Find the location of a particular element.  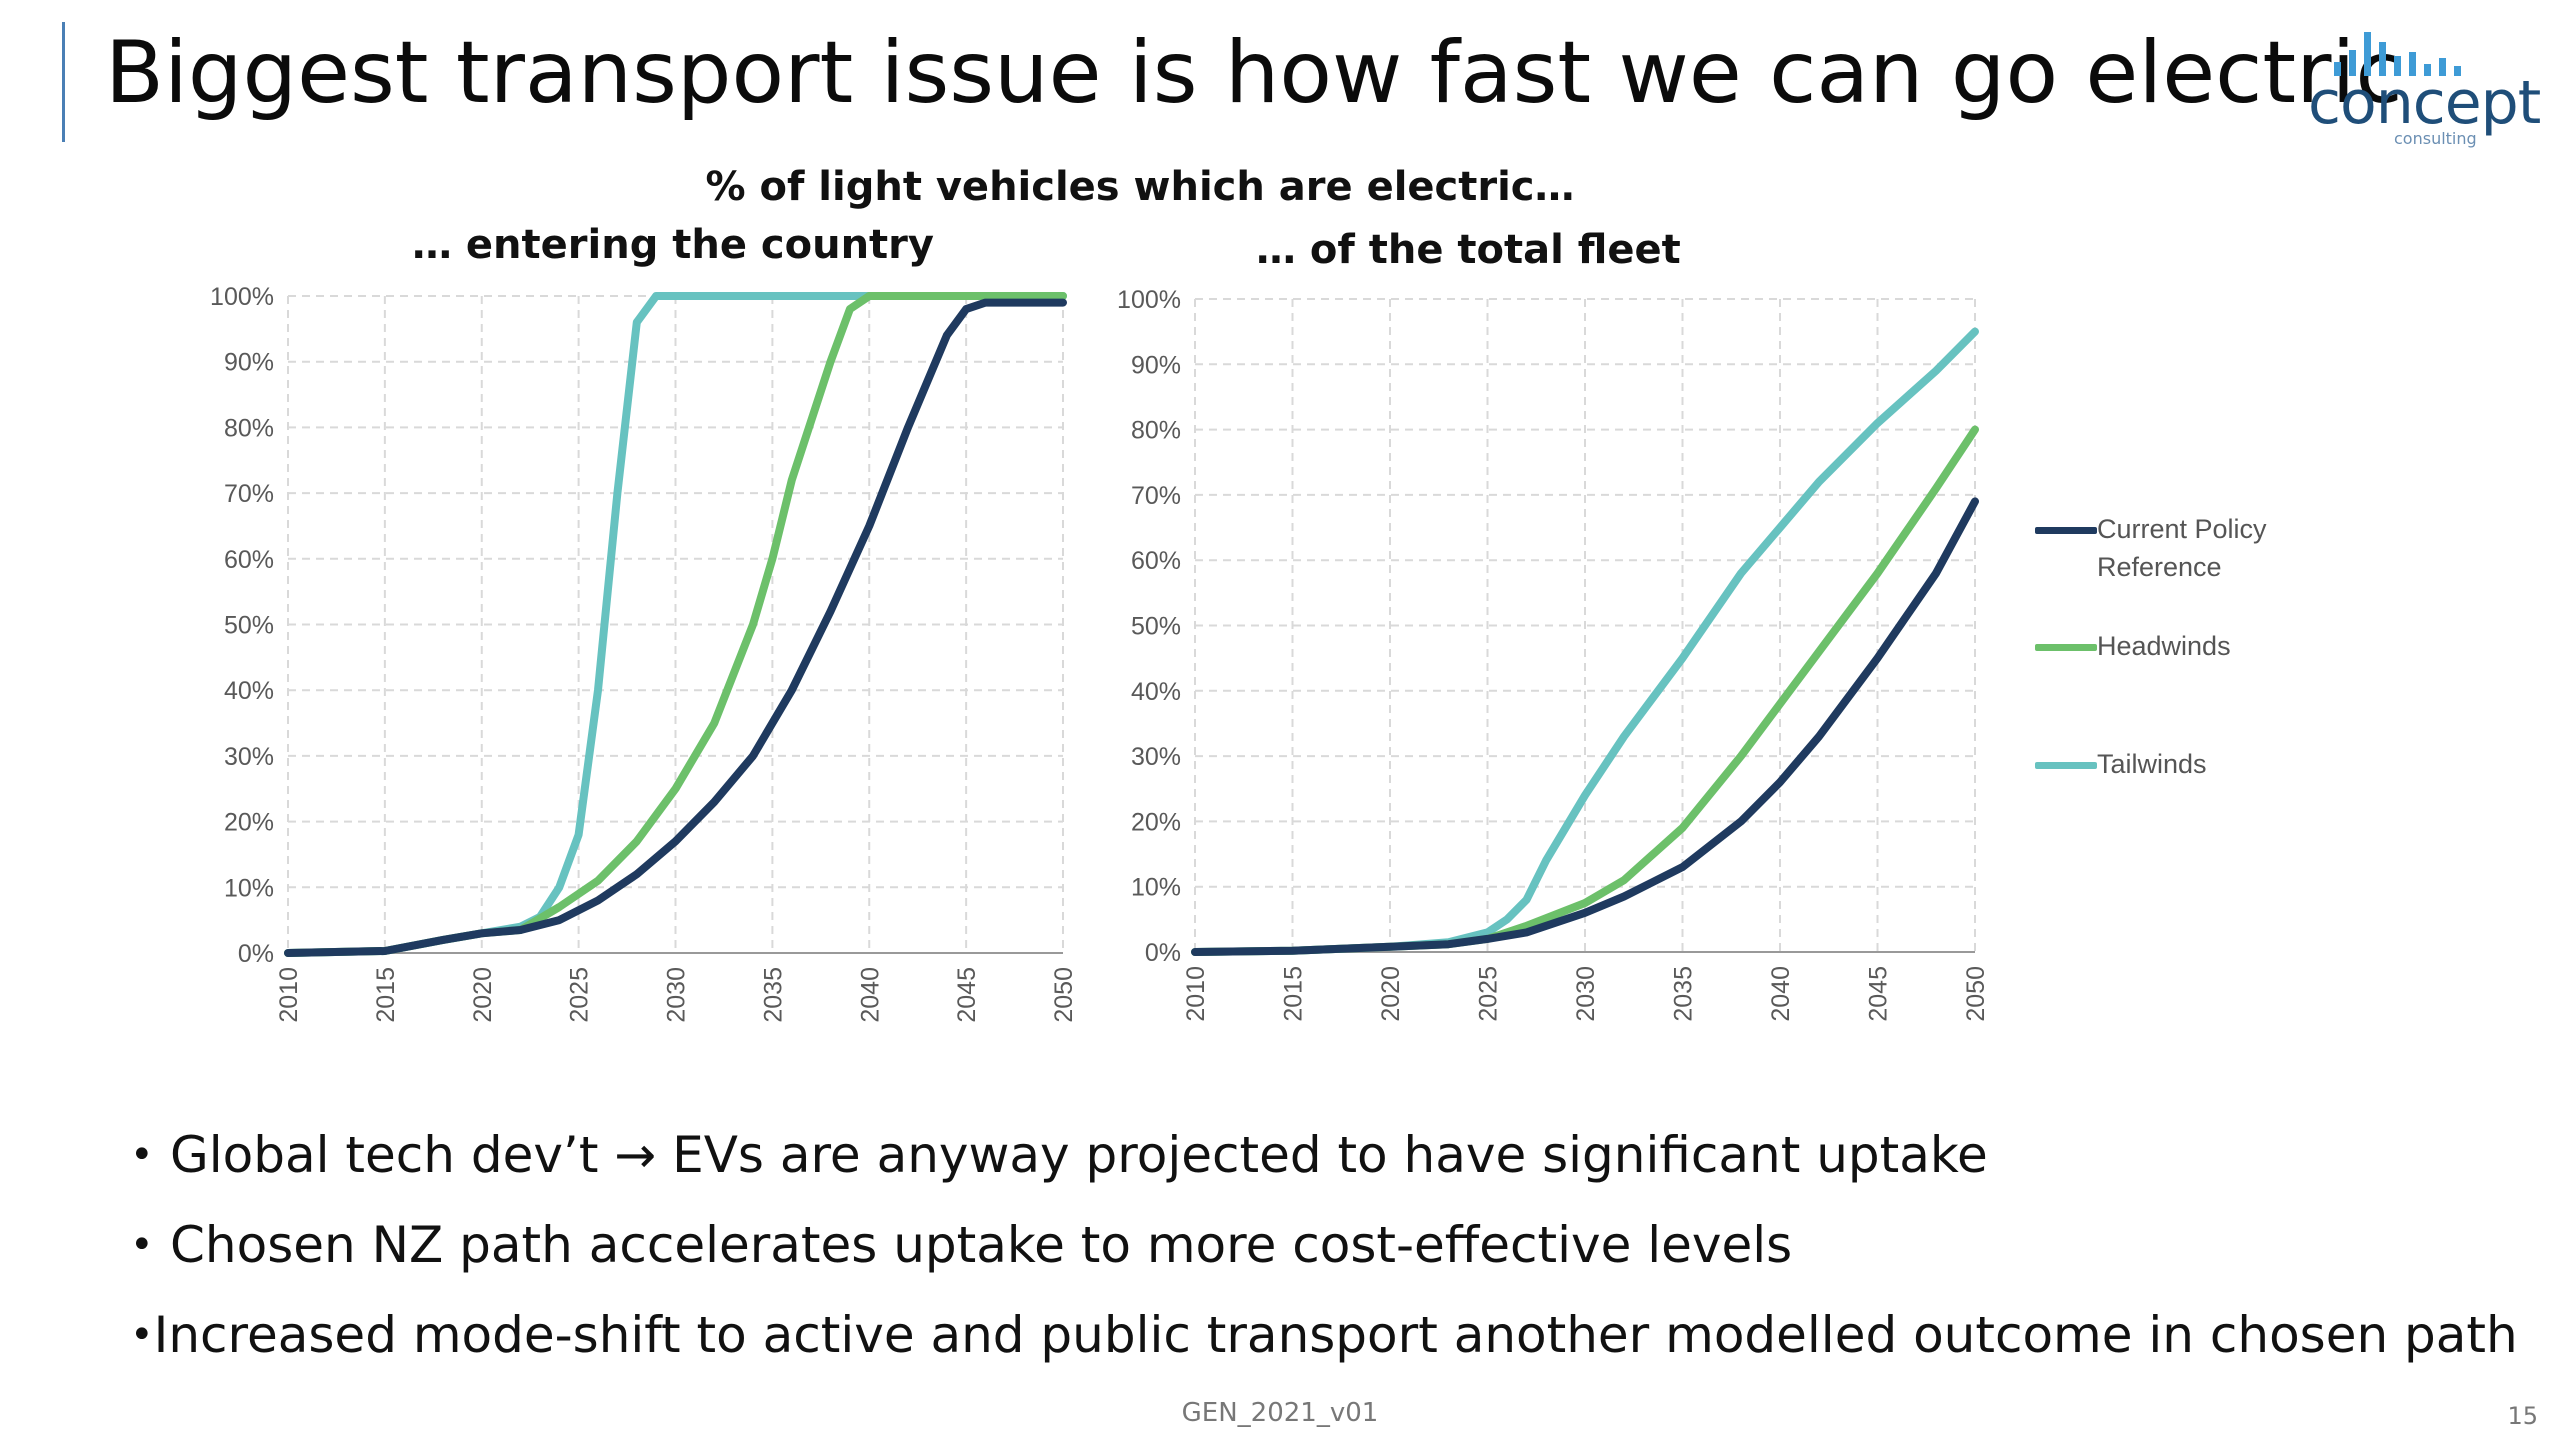

legend-item-current-policy: Current Policy Reference is located at coordinates (2176, 548).